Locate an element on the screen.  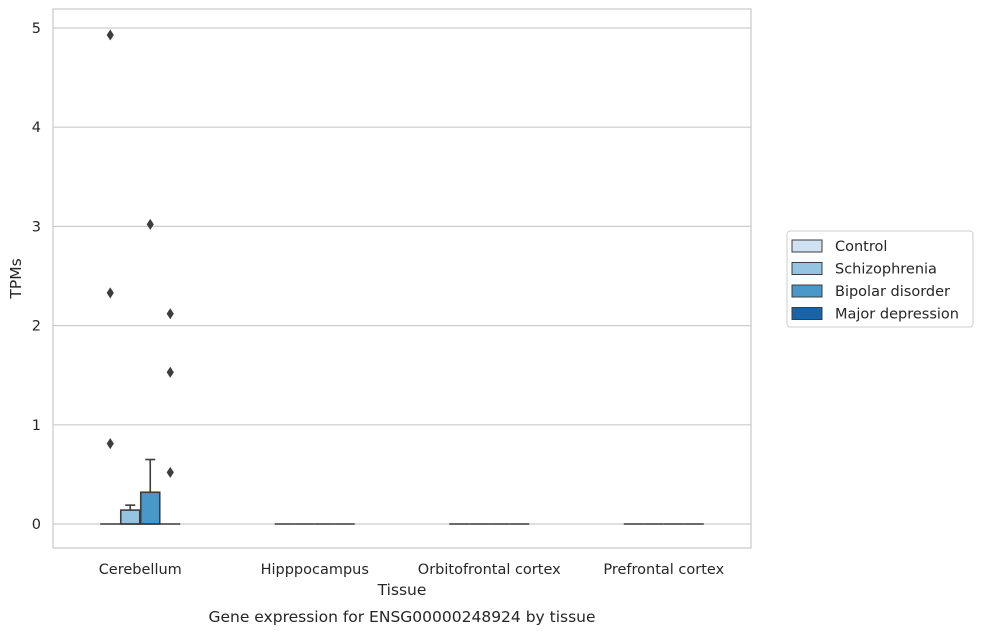
legend-frame is located at coordinates (880, 279).